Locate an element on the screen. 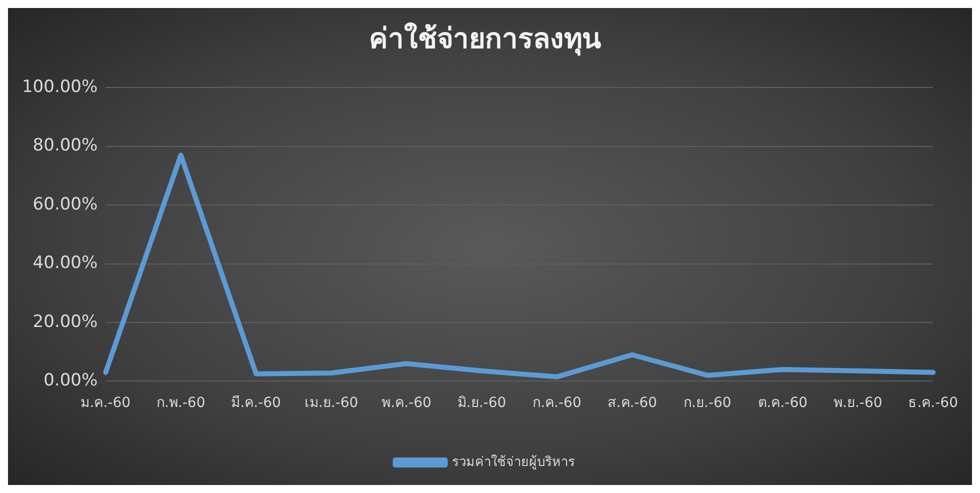 Image resolution: width=980 pixels, height=493 pixels. y-tick-label: 20.00% is located at coordinates (65, 322).